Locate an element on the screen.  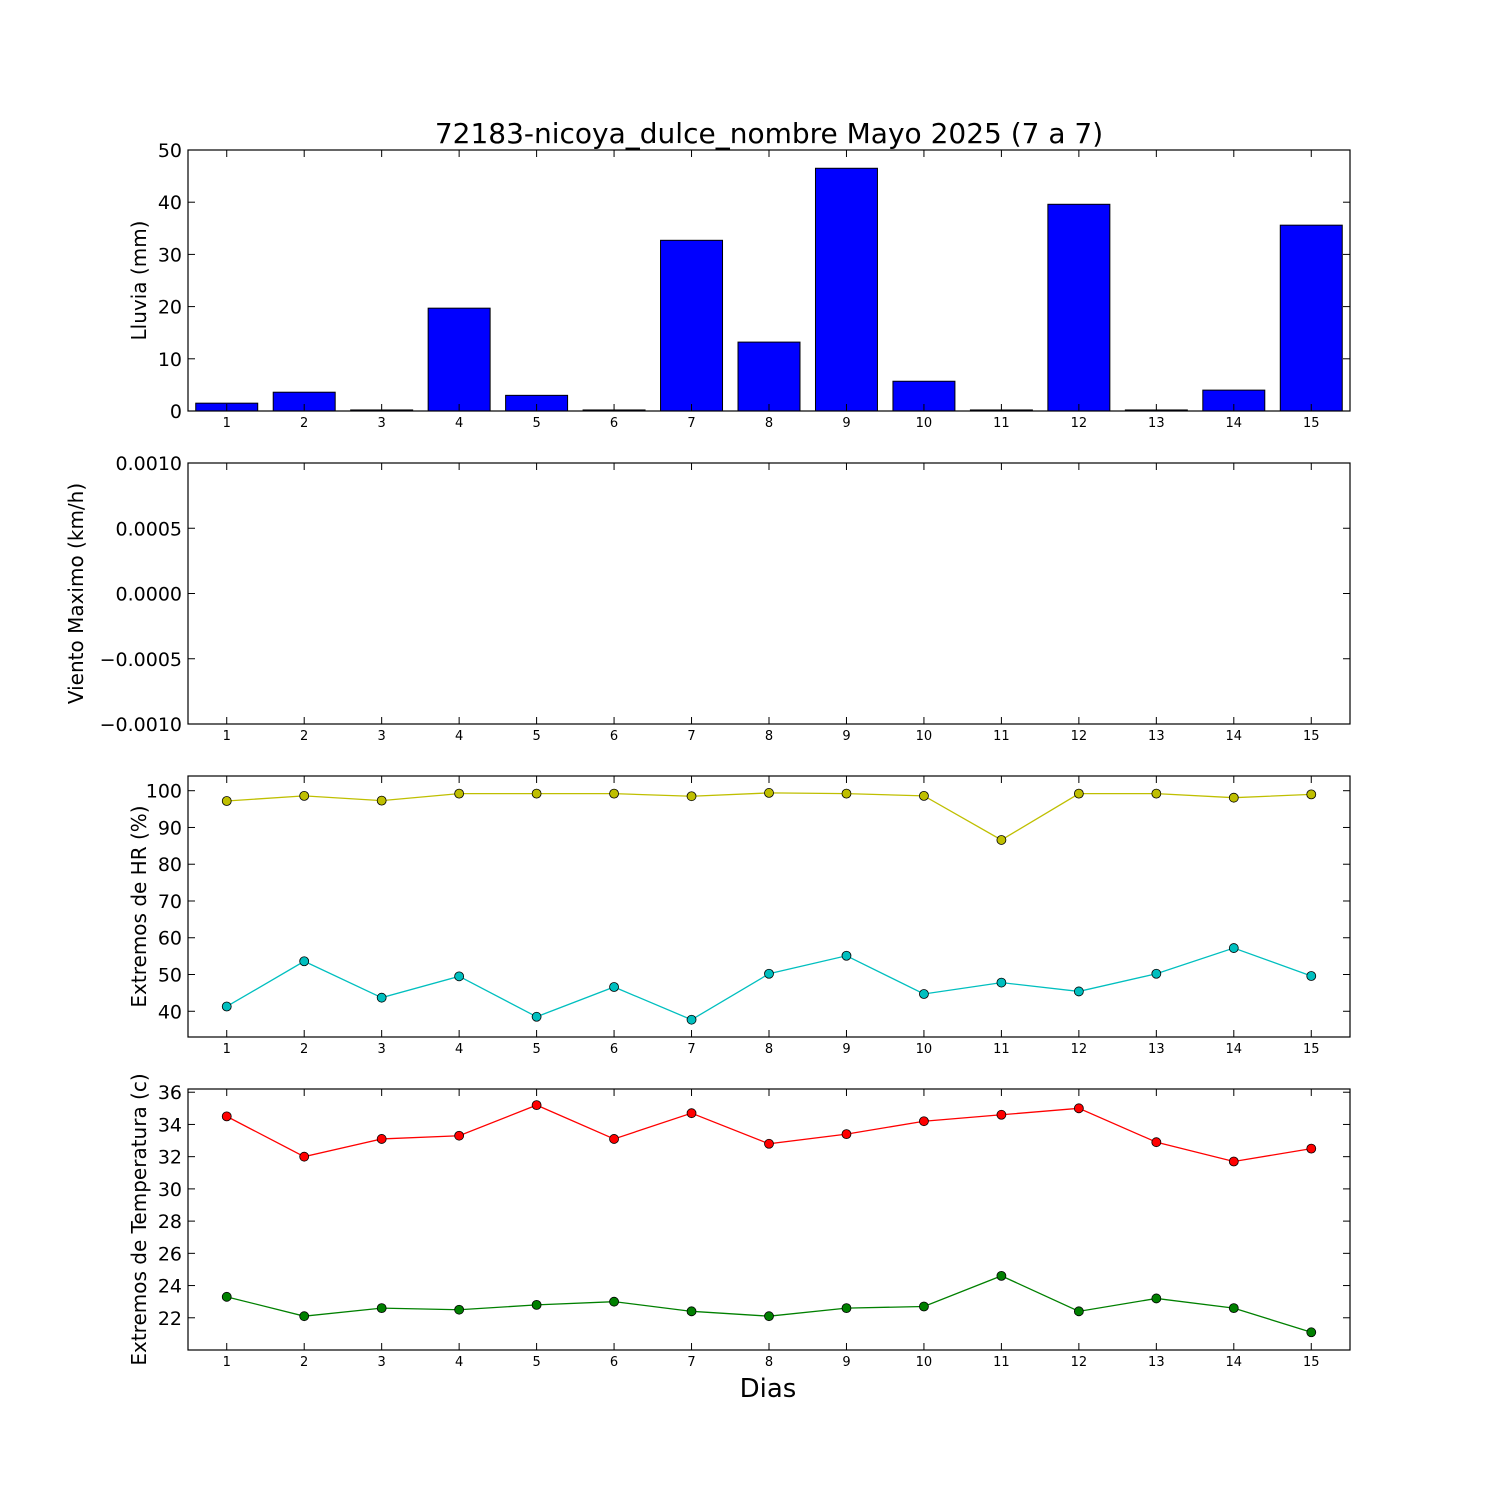
y-tick-label: 20 is located at coordinates (170, 308).